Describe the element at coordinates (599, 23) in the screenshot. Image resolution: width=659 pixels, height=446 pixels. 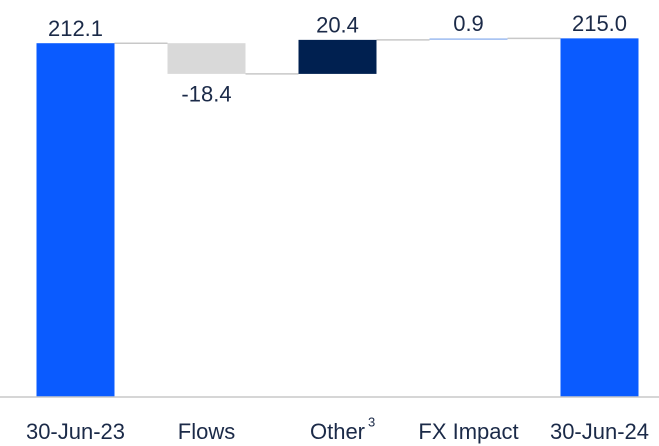
I see `value-label: 215.0` at that location.